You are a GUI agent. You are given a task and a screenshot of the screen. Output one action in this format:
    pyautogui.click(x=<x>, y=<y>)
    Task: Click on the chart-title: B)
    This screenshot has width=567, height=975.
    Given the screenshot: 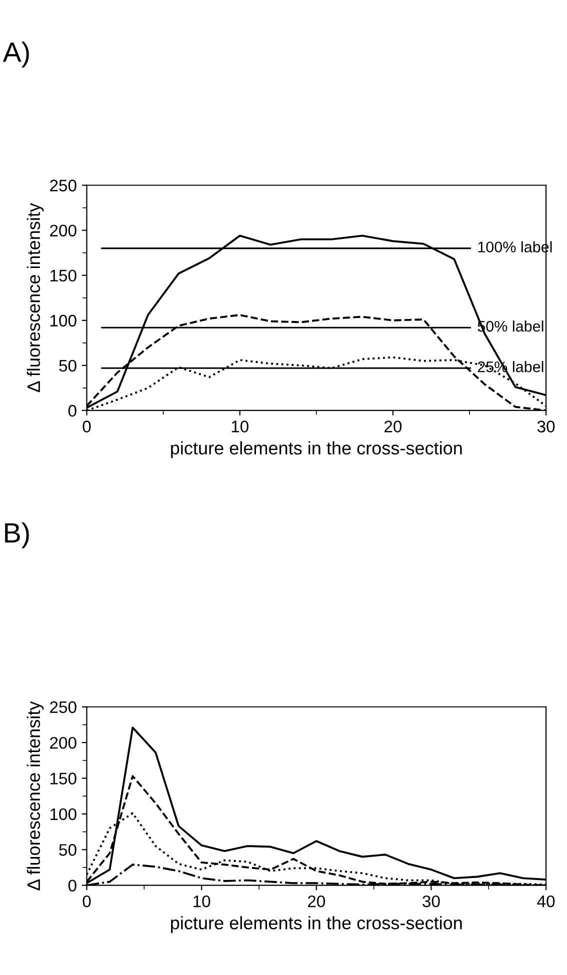 What is the action you would take?
    pyautogui.click(x=17, y=535)
    